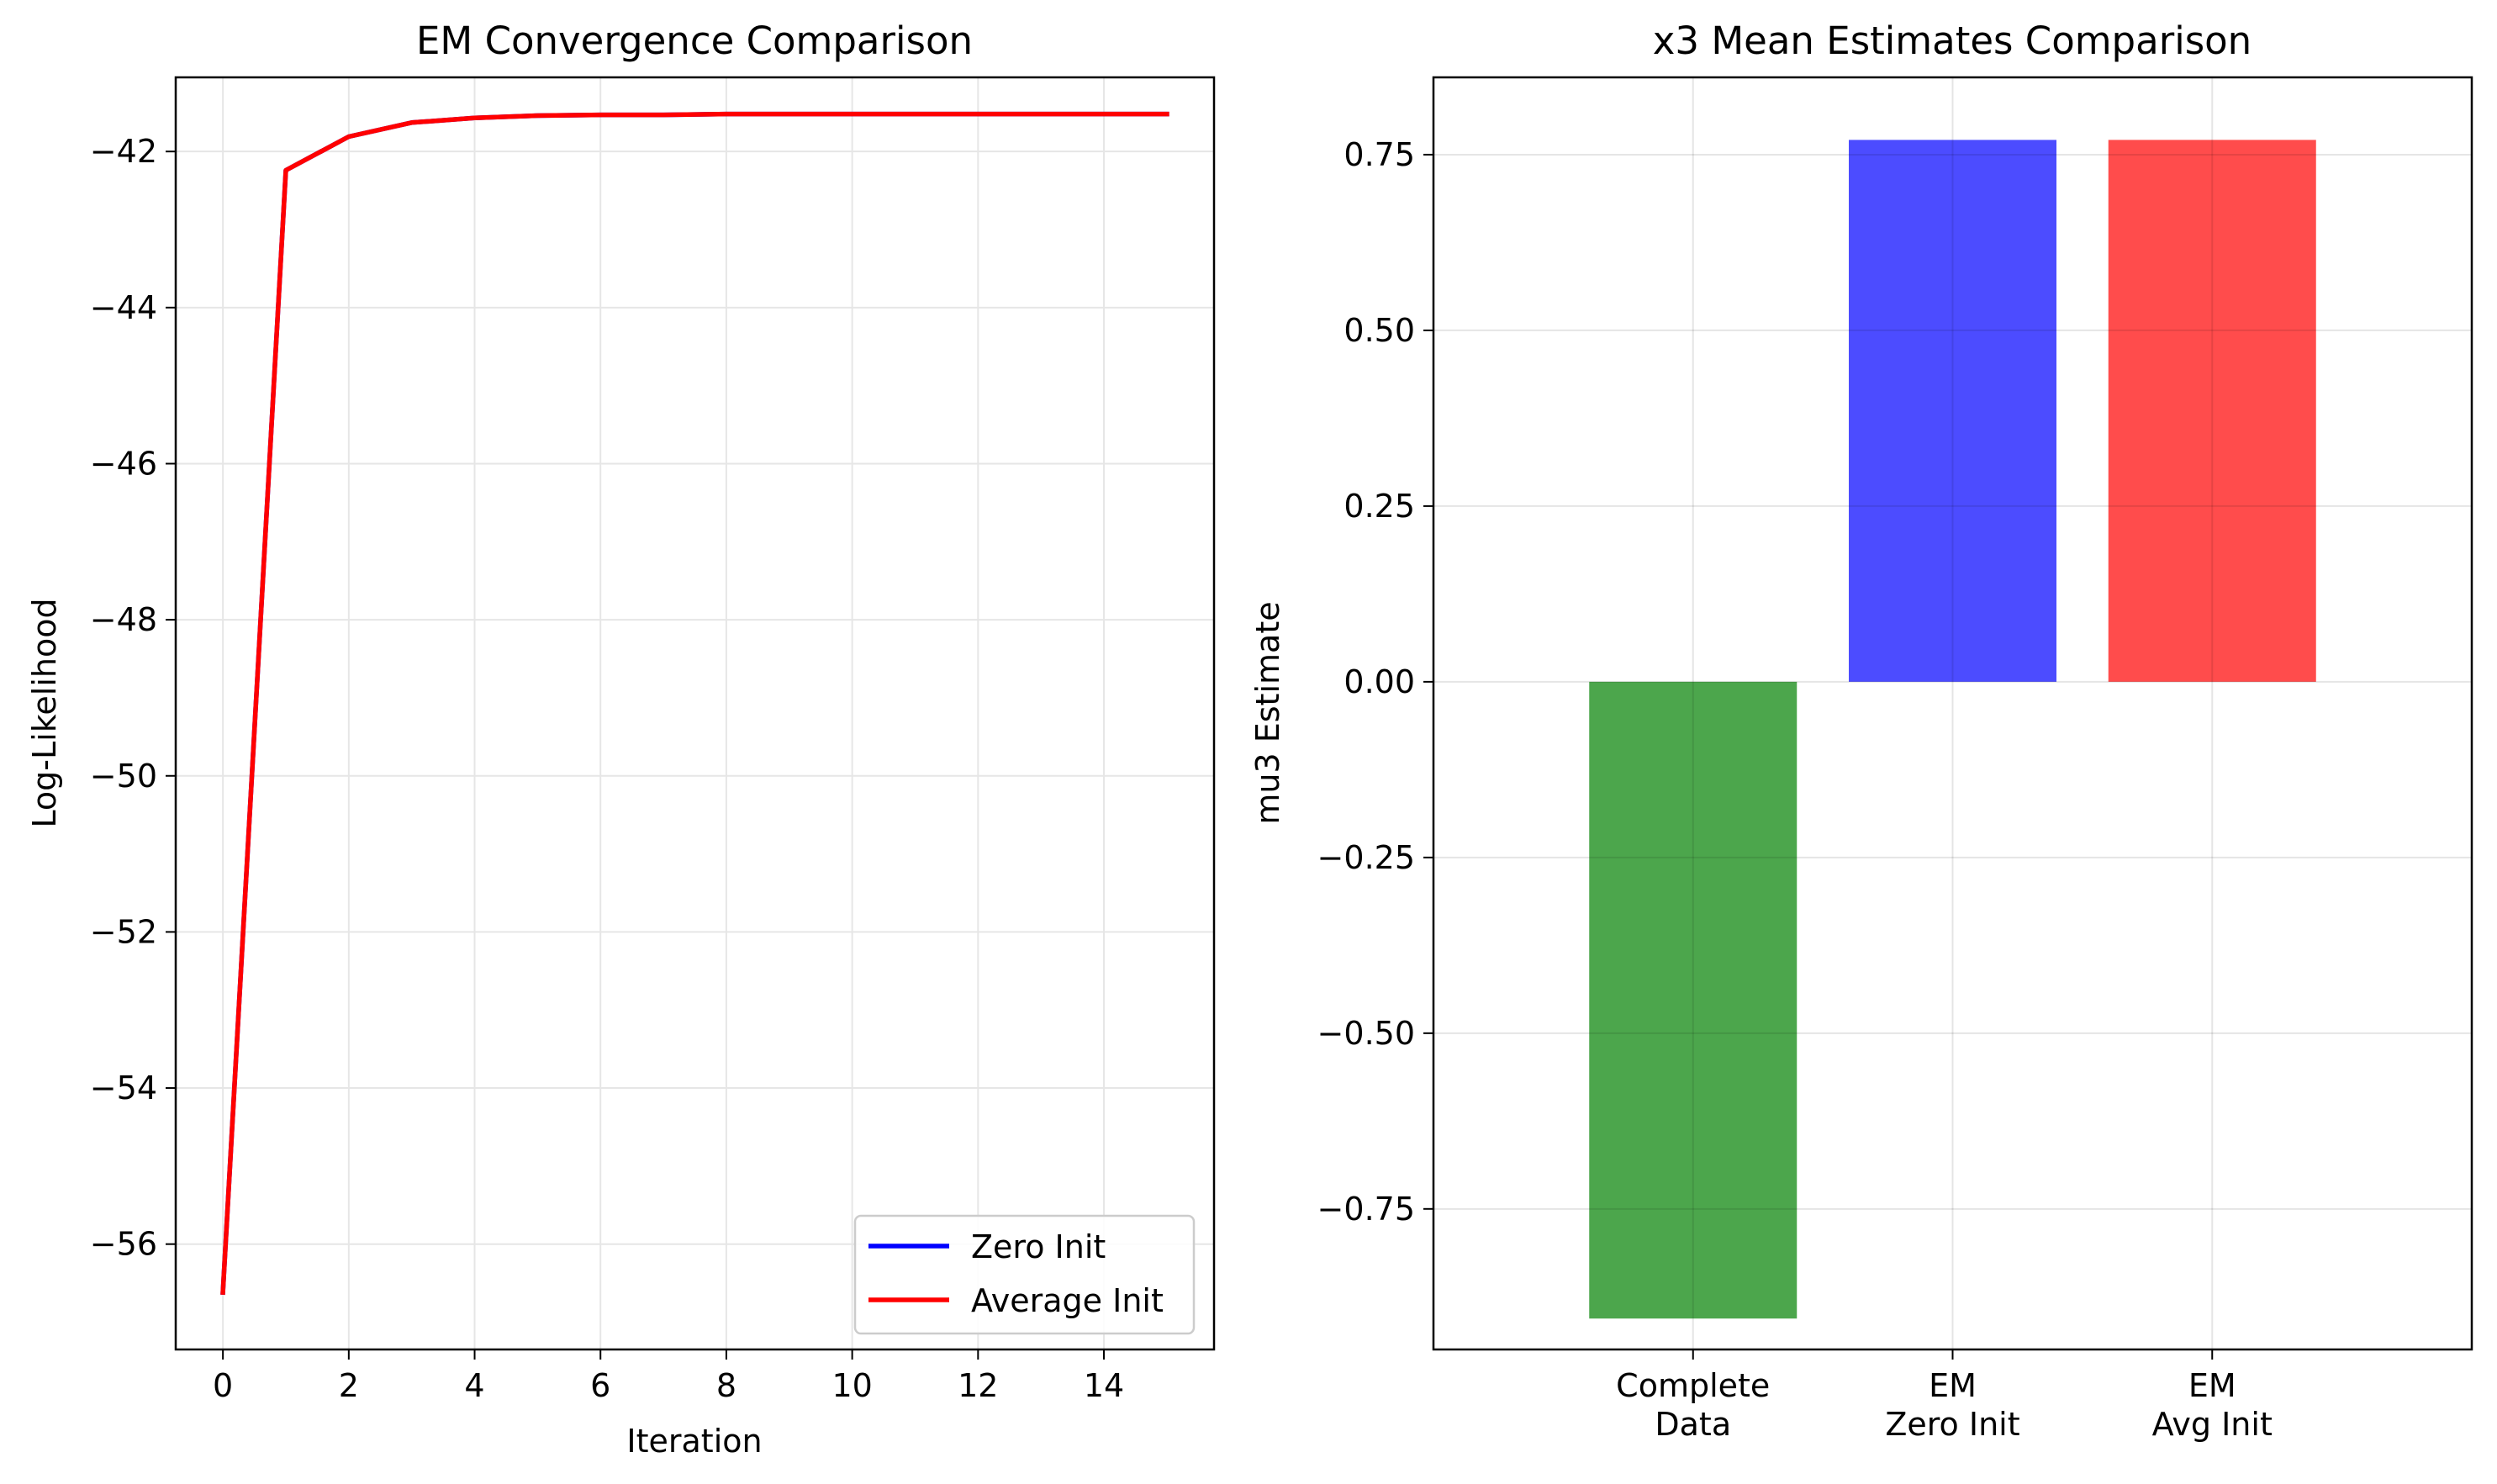 This screenshot has height=1484, width=2497. I want to click on x-tick-label: 8, so click(726, 1385).